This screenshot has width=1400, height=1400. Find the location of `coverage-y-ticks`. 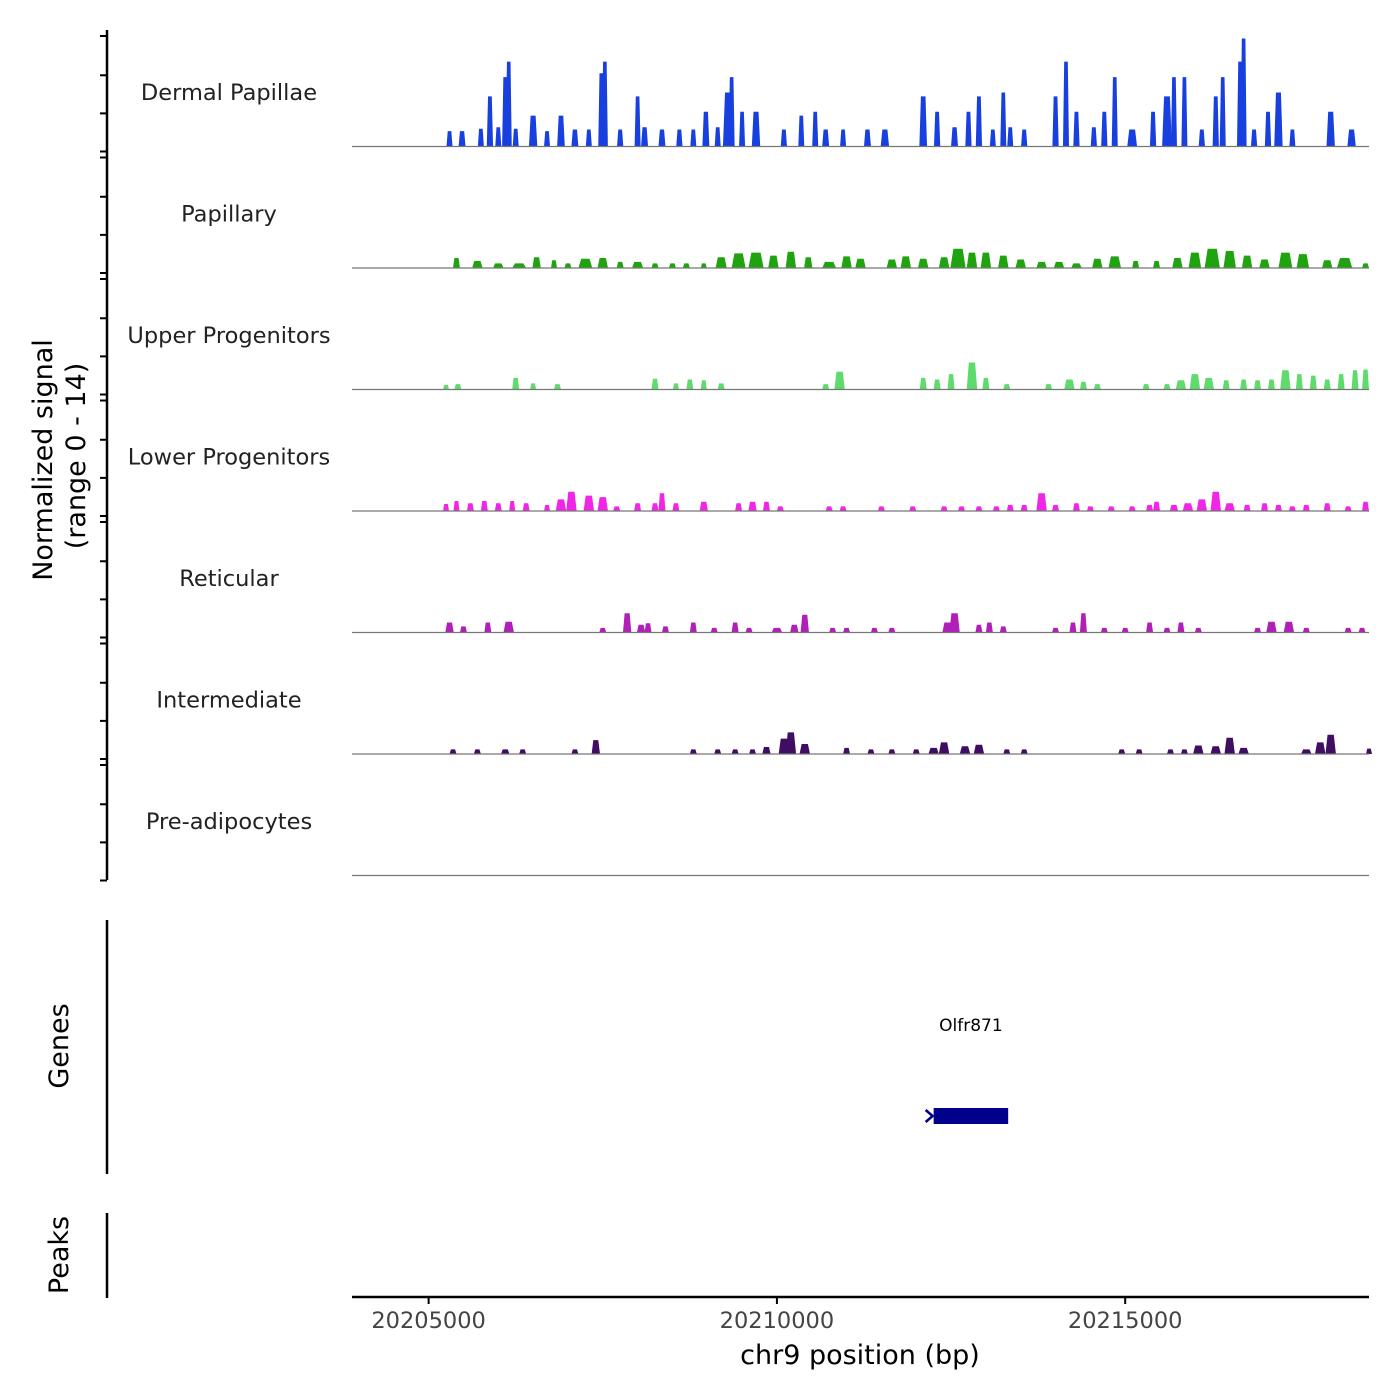

coverage-y-ticks is located at coordinates (103, 458).